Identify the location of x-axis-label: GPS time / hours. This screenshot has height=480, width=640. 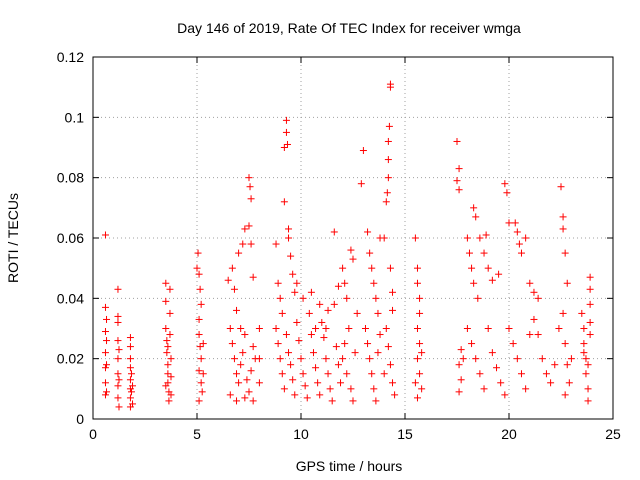
(349, 466).